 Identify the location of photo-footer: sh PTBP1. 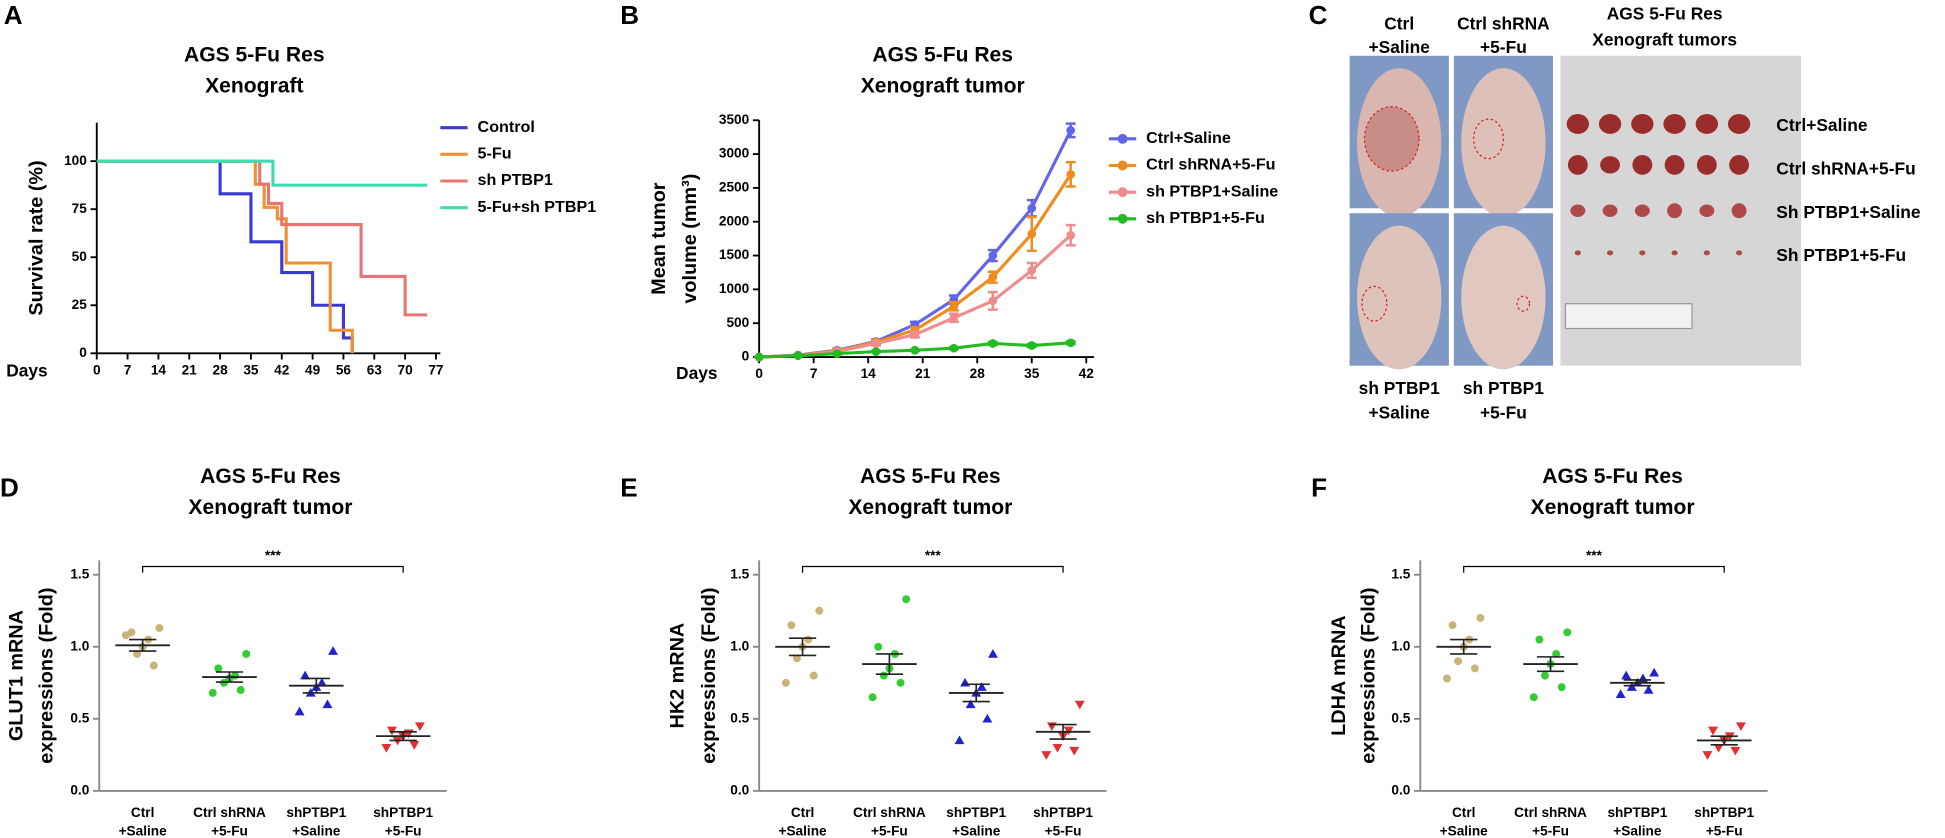
(1503, 388).